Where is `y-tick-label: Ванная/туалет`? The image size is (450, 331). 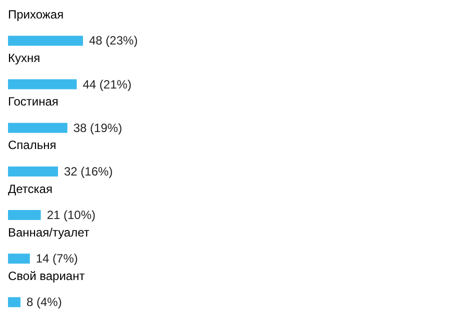 y-tick-label: Ванная/туалет is located at coordinates (49, 232).